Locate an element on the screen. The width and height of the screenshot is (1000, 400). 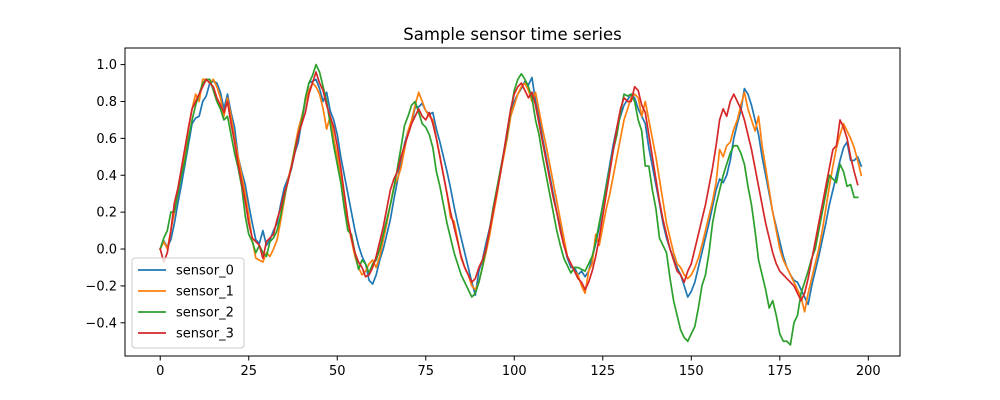
x-tick-label: 25 is located at coordinates (248, 371).